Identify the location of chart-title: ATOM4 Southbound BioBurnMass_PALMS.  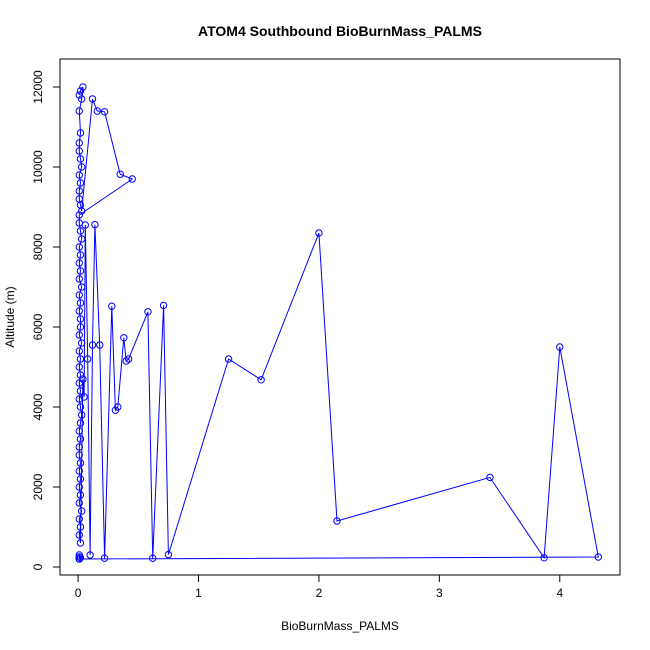
(340, 31).